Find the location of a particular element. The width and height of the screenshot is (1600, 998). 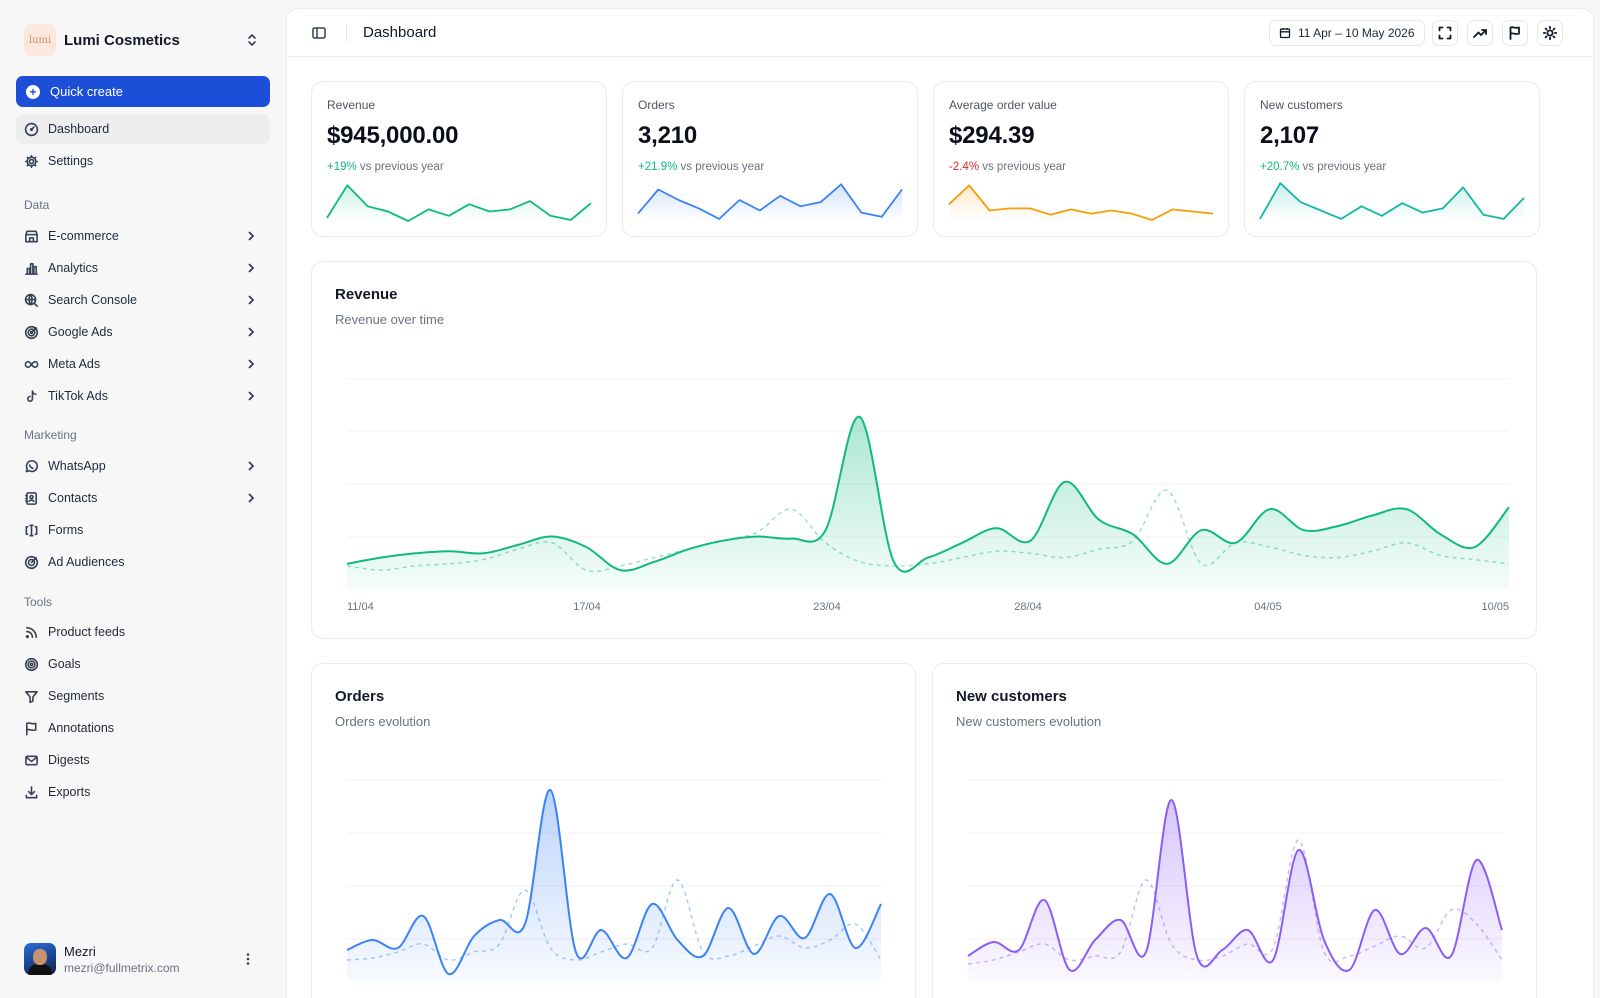

sidebar-item-label: Annotations is located at coordinates (81, 728).